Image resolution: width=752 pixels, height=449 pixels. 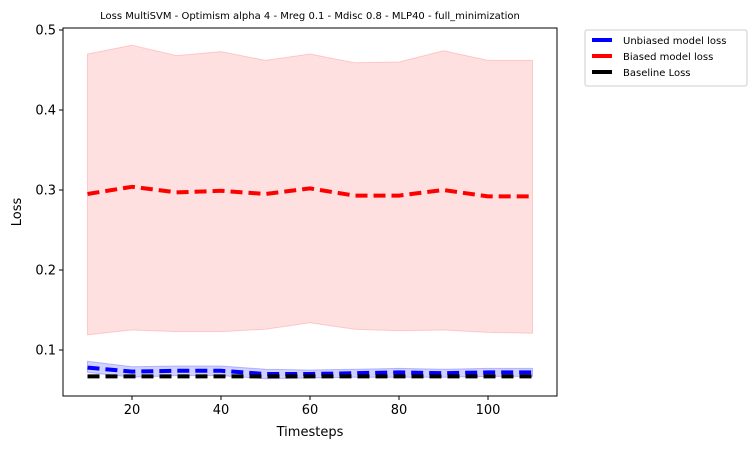 I want to click on x-tick-label: 100, so click(x=488, y=410).